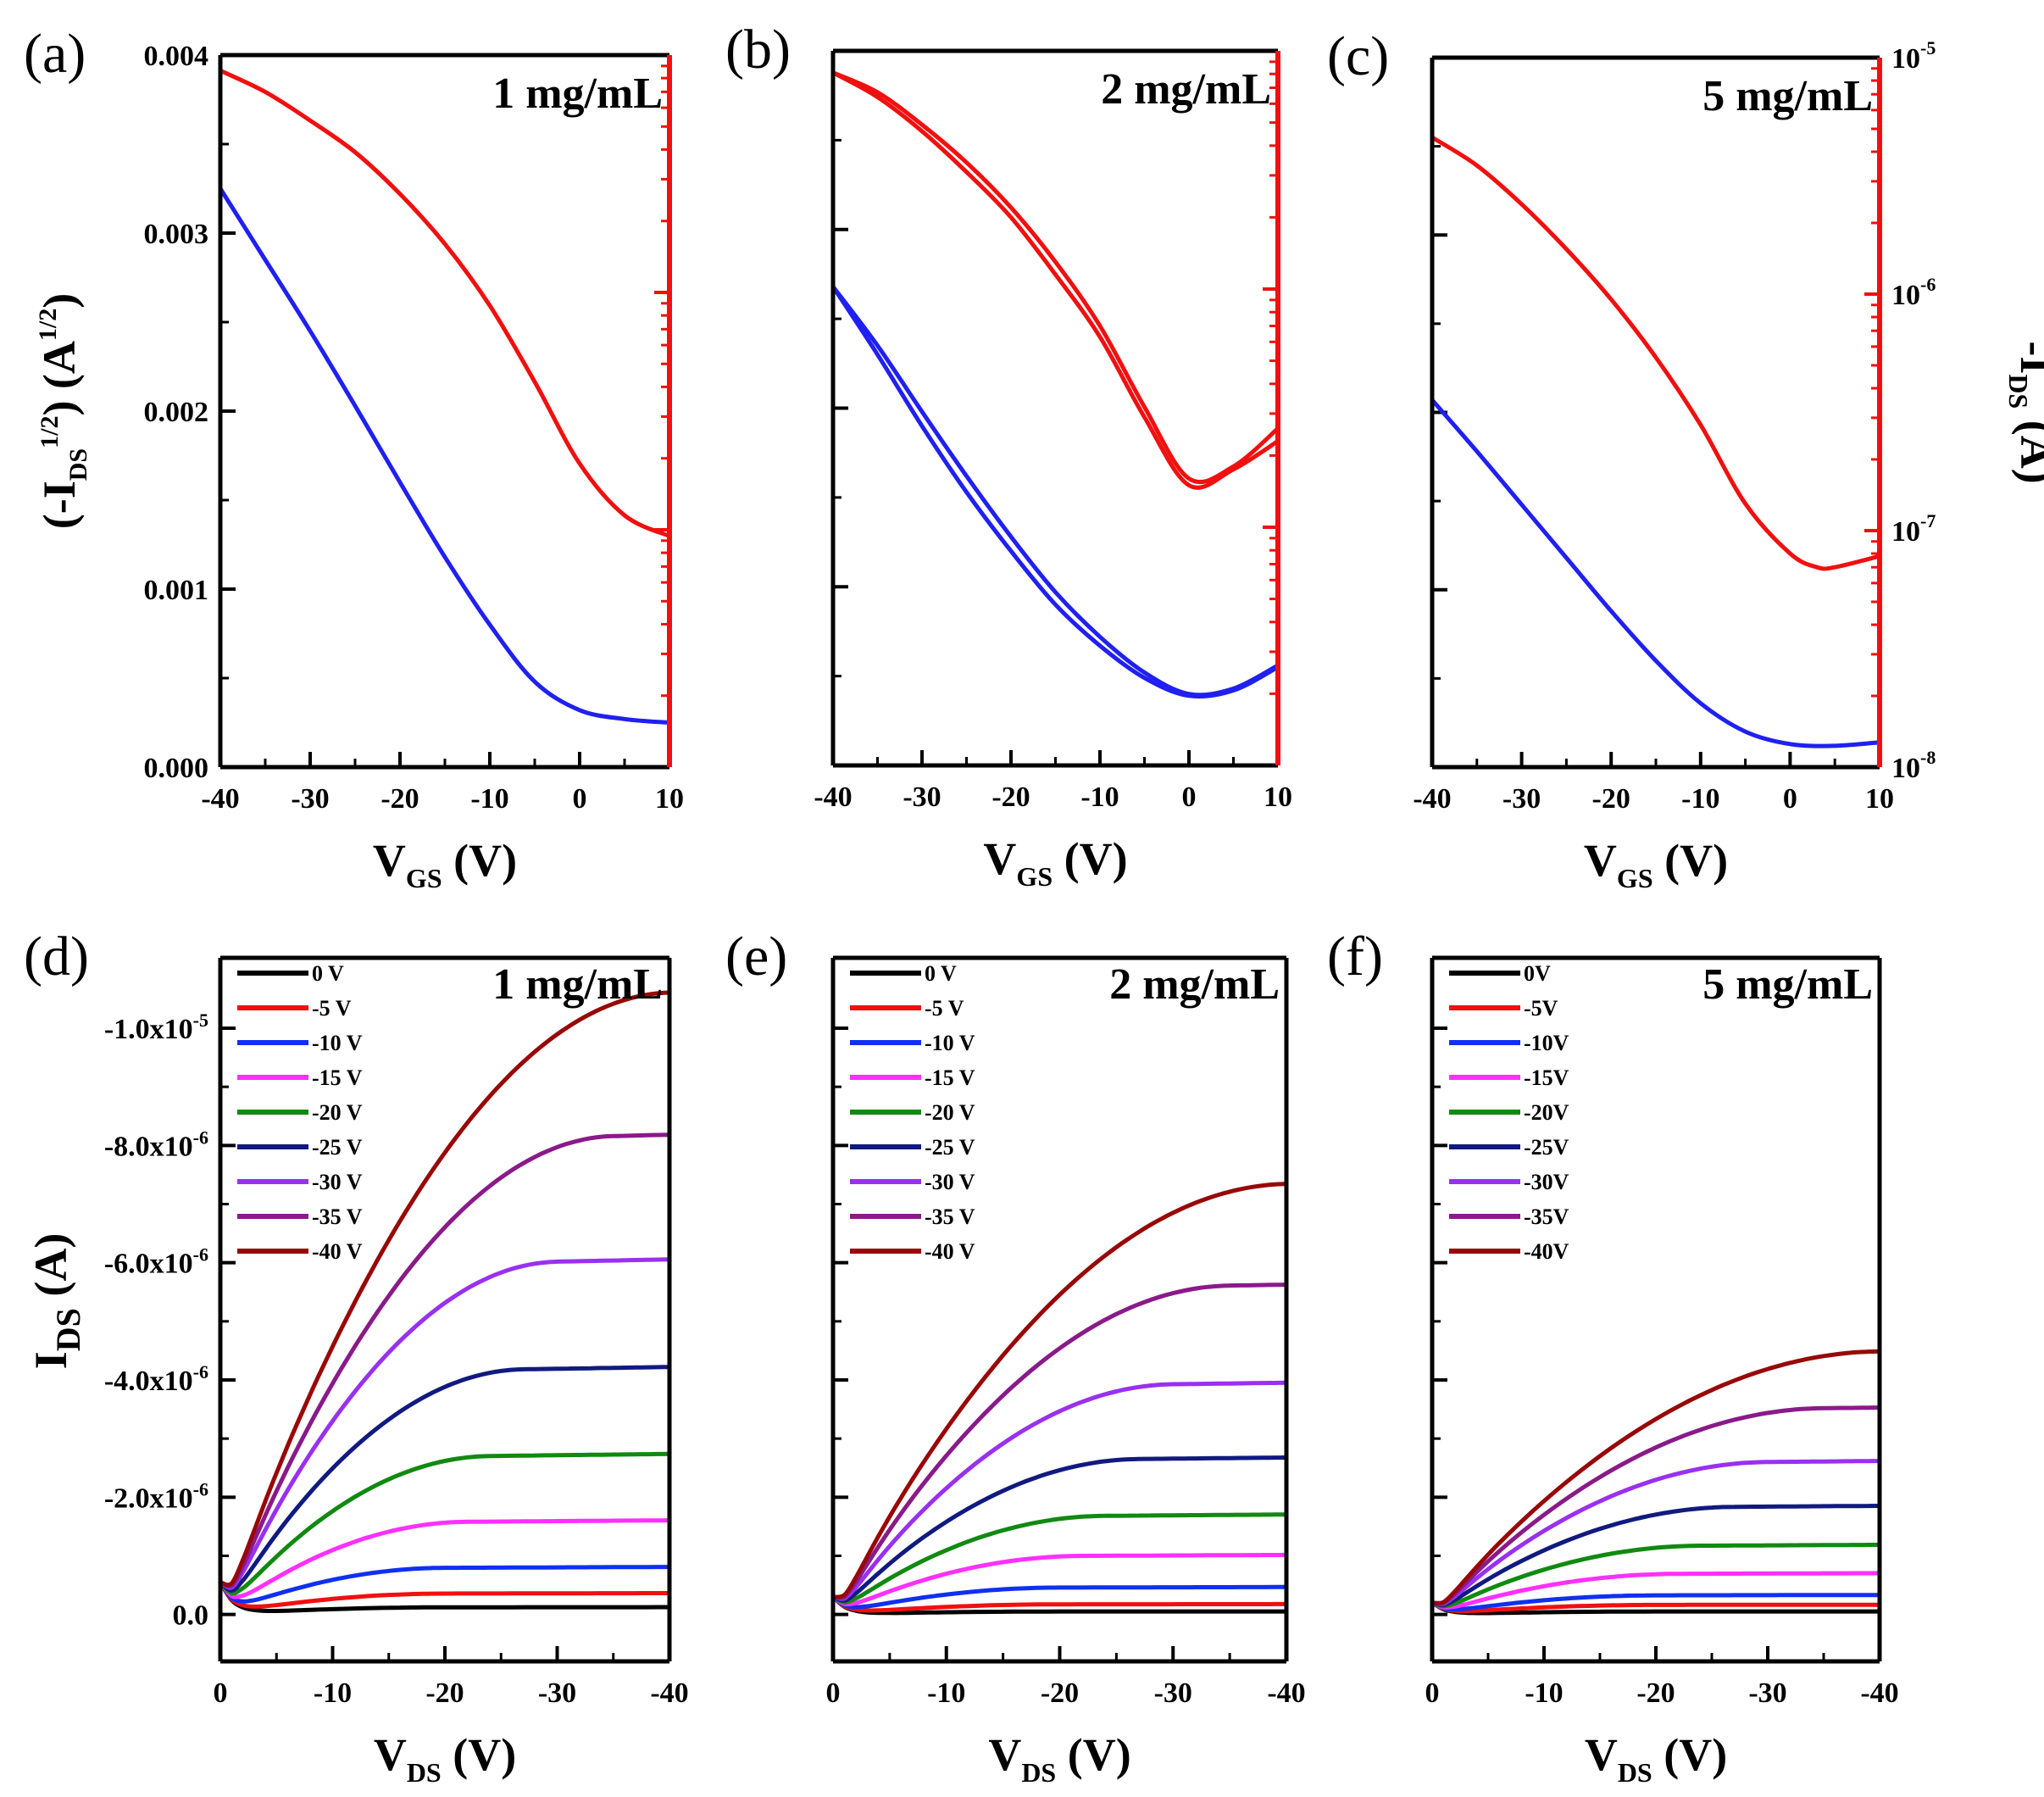  Describe the element at coordinates (1355, 957) in the screenshot. I see `panel-label: (f)` at that location.